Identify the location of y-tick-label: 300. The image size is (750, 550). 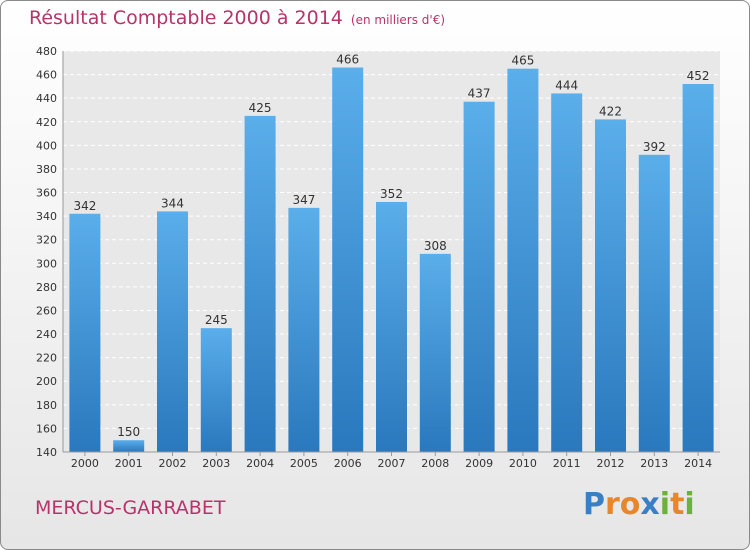
(46, 263).